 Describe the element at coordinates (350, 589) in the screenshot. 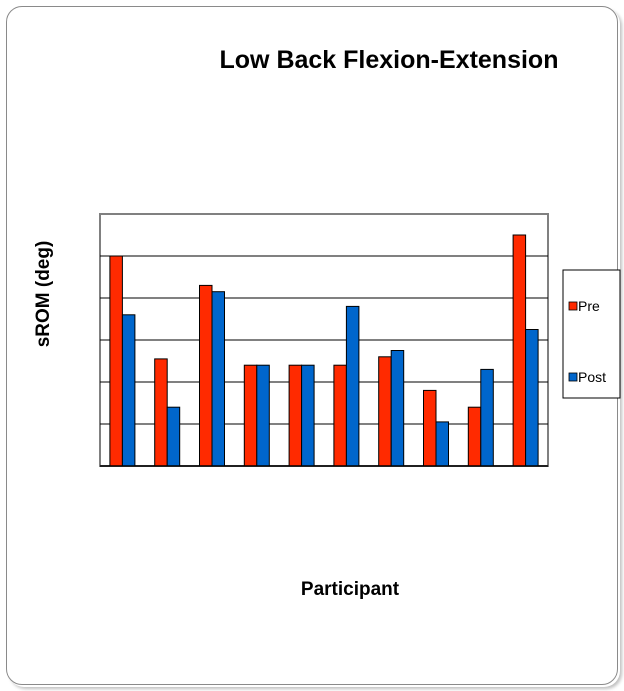

I see `x-axis-title: Participant` at that location.